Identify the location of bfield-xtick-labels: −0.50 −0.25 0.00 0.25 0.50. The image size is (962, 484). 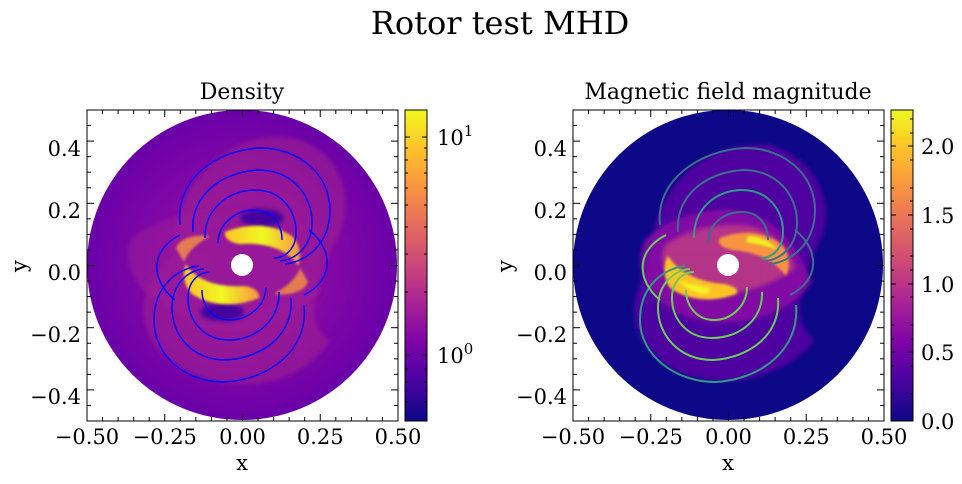
(724, 437).